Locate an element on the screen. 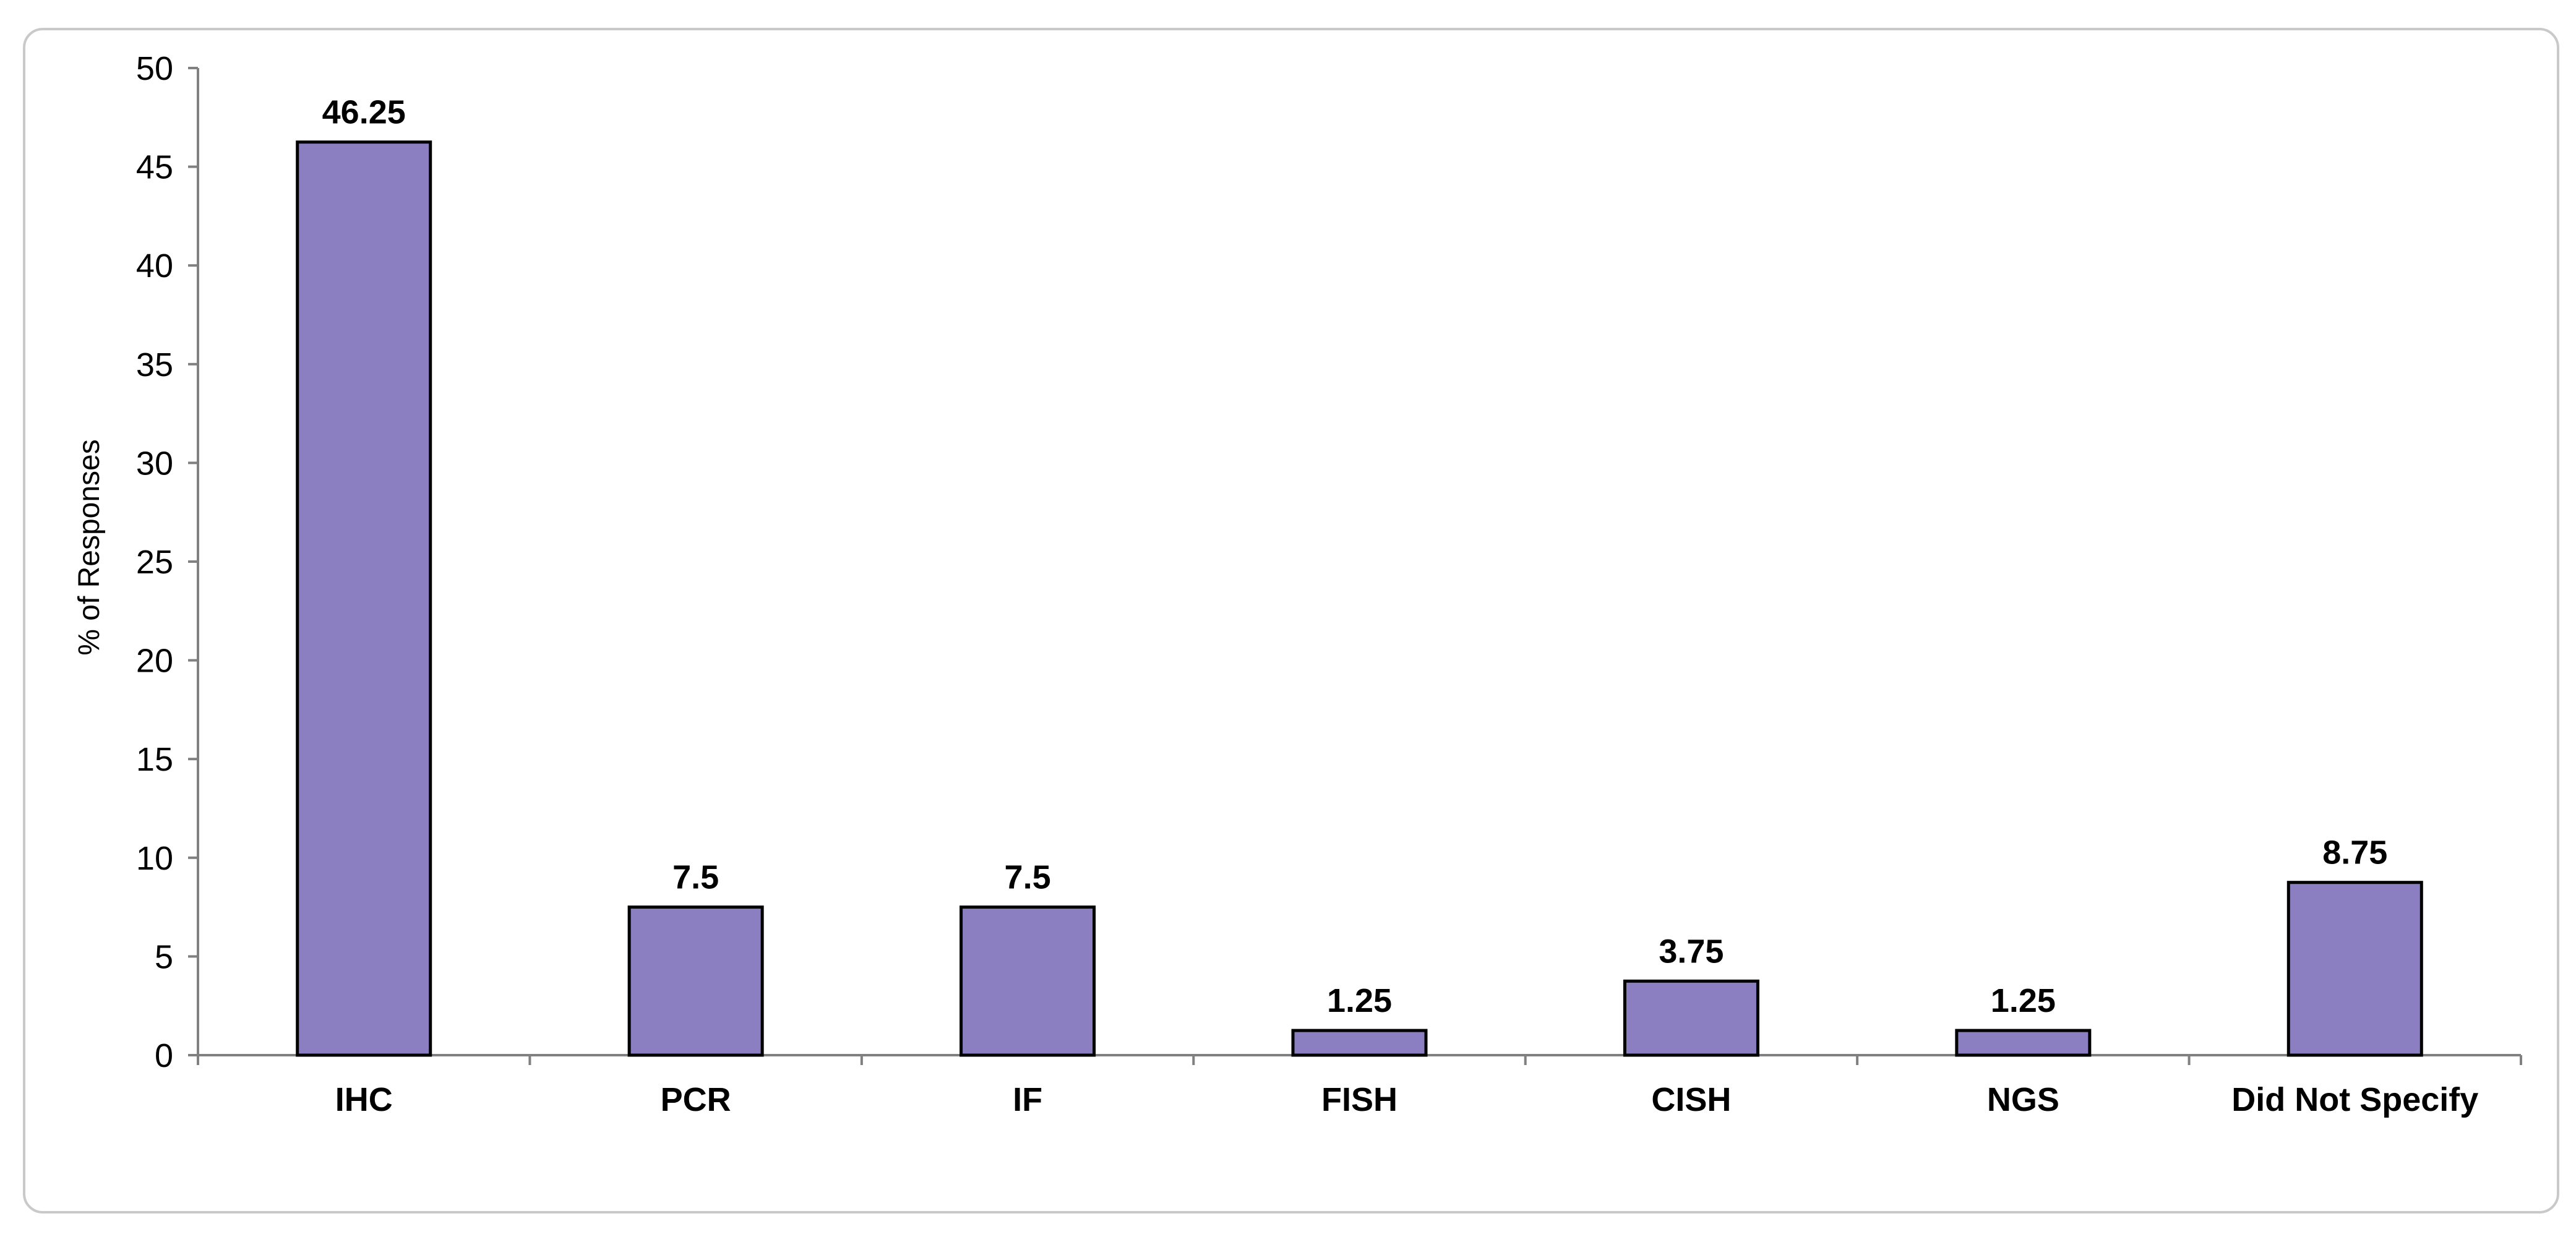  category-label: CISH is located at coordinates (1691, 1099).